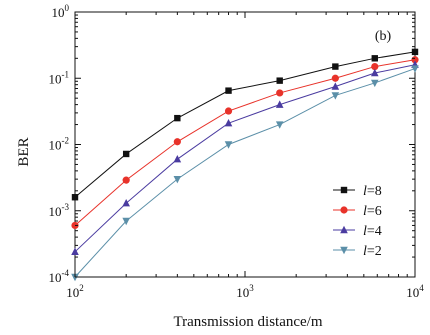 The image size is (430, 335). I want to click on legend-label: l=2, so click(372, 251).